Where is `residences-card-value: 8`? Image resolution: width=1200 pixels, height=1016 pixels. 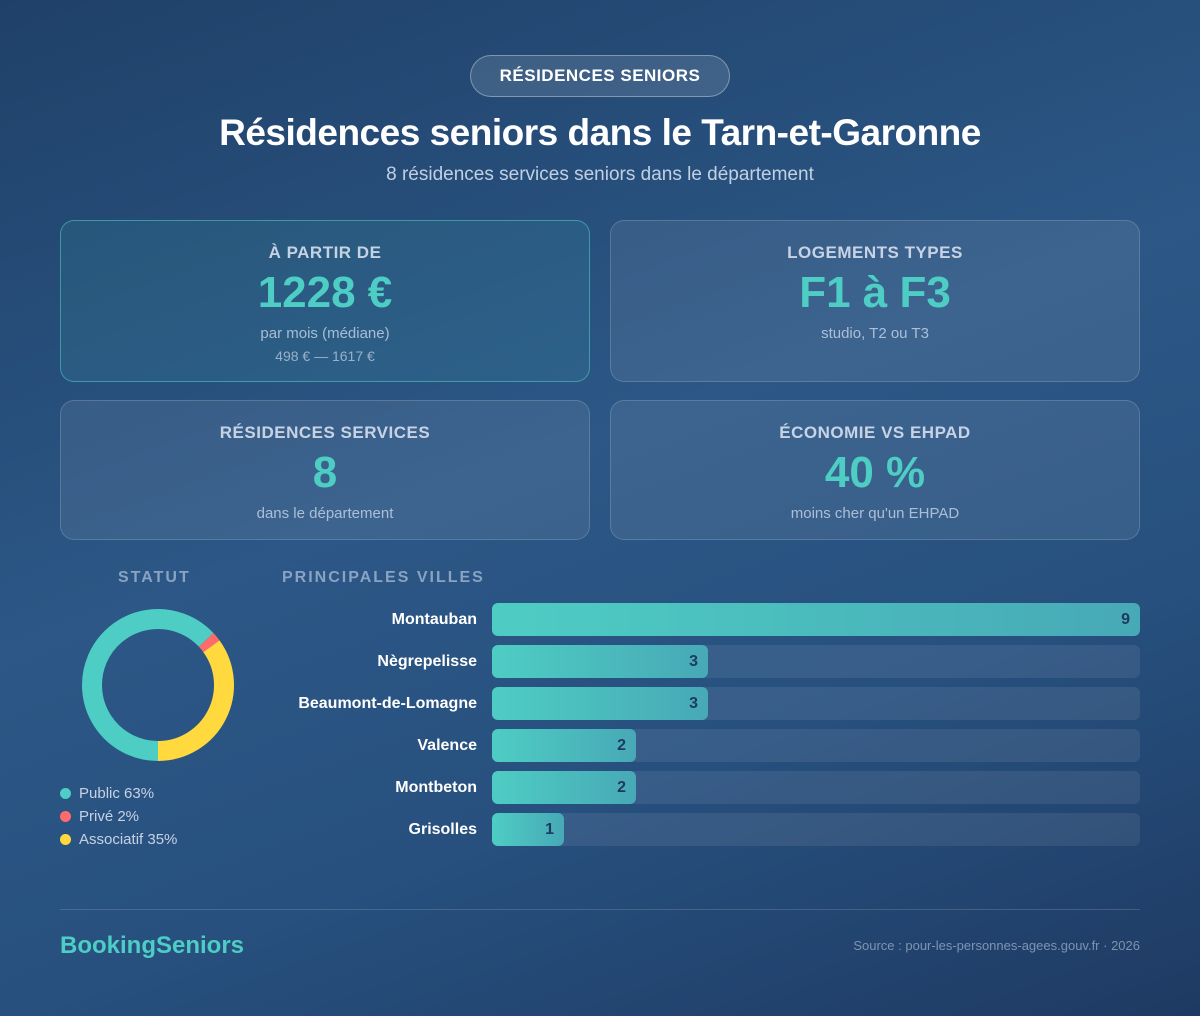 residences-card-value: 8 is located at coordinates (325, 472).